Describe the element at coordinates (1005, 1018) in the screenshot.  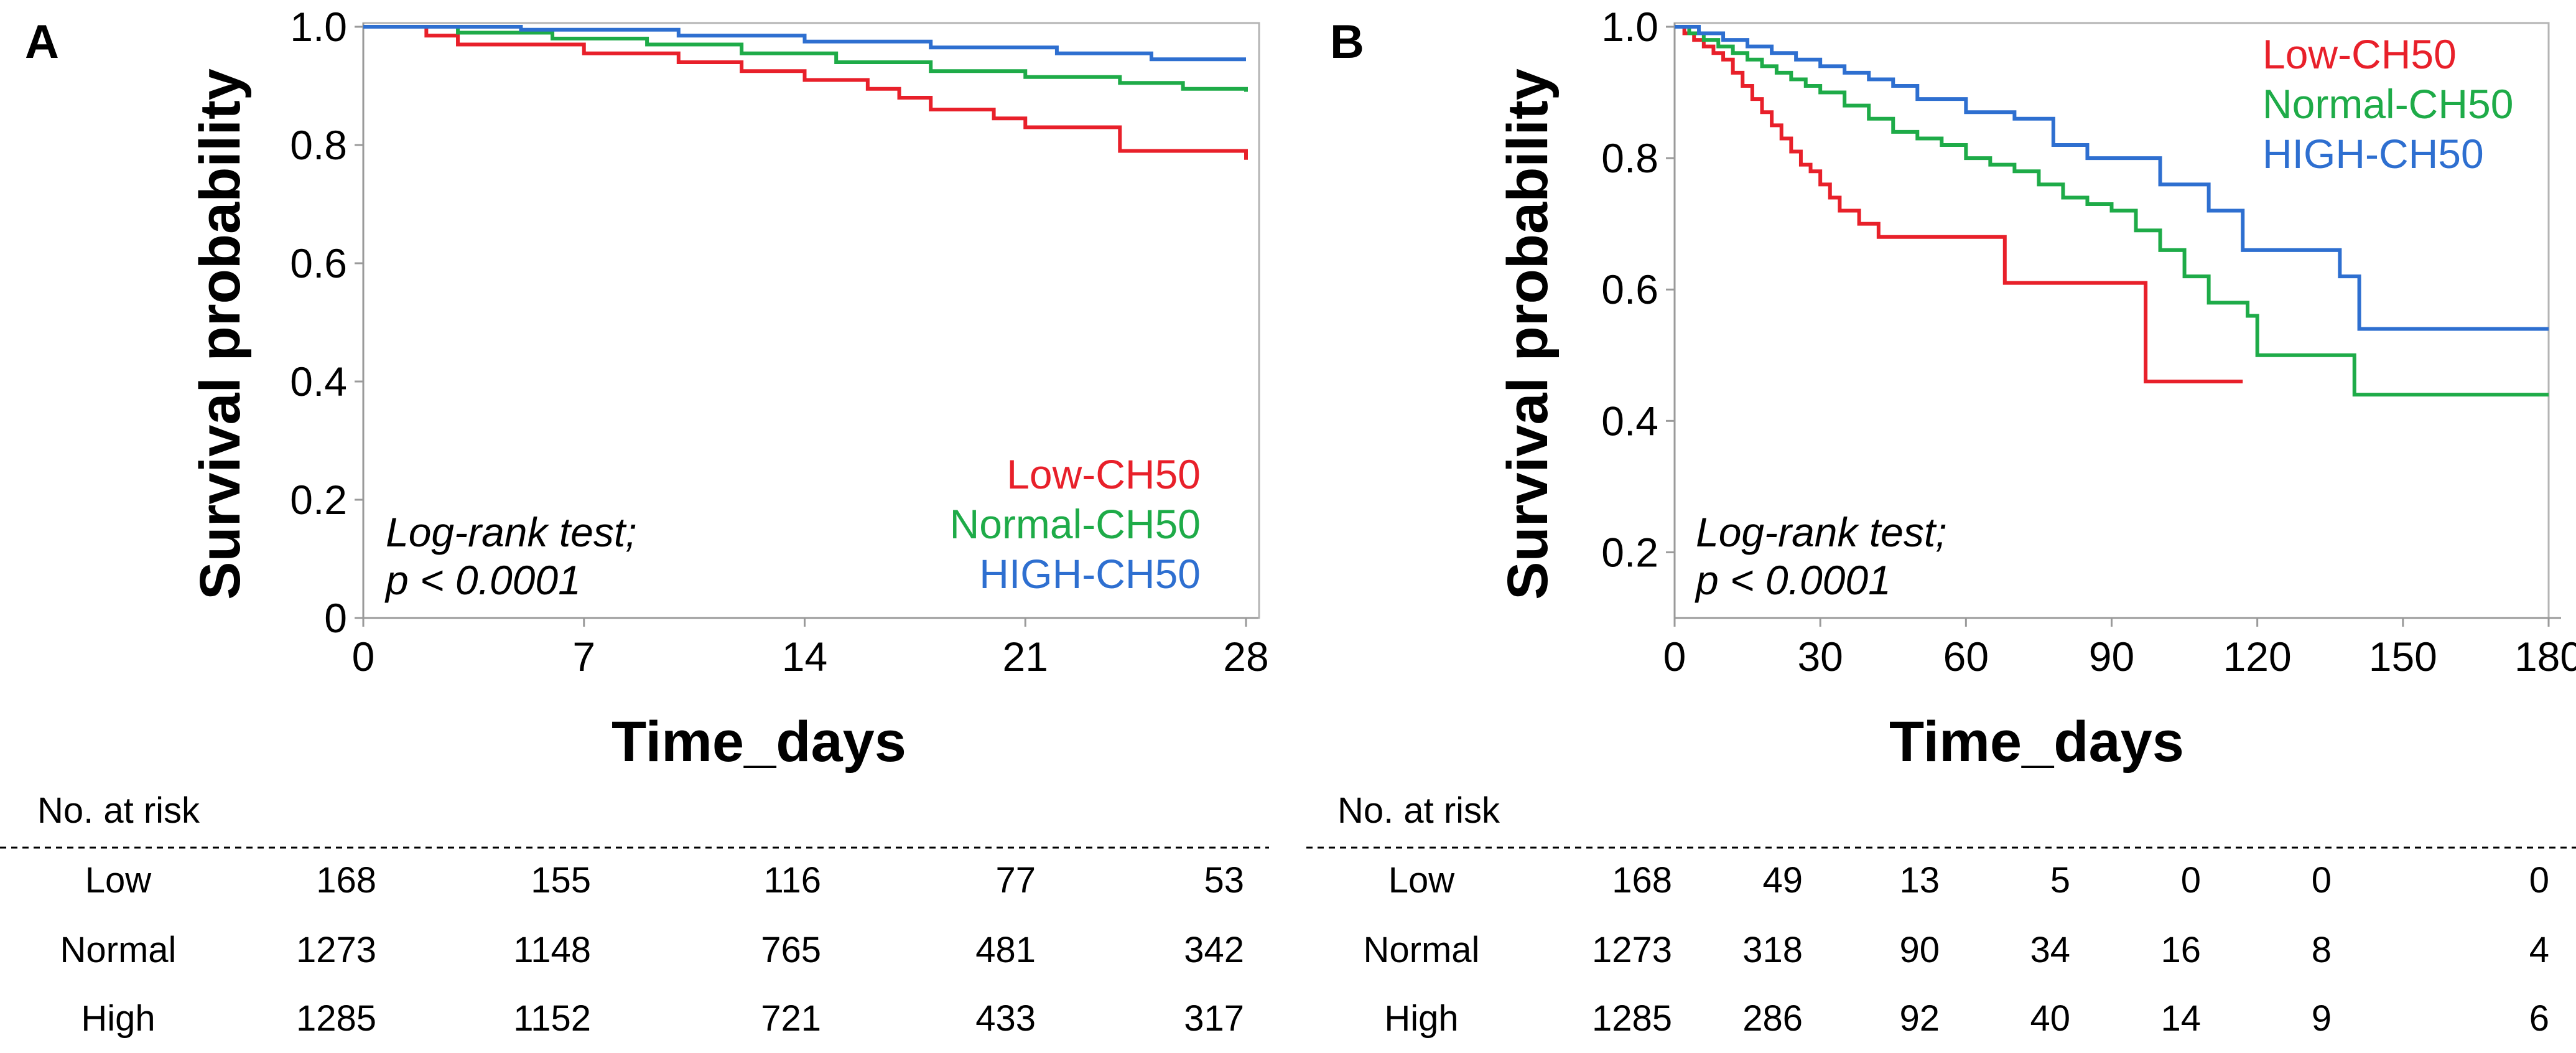
I see `panel-a-risk-value: 433` at that location.